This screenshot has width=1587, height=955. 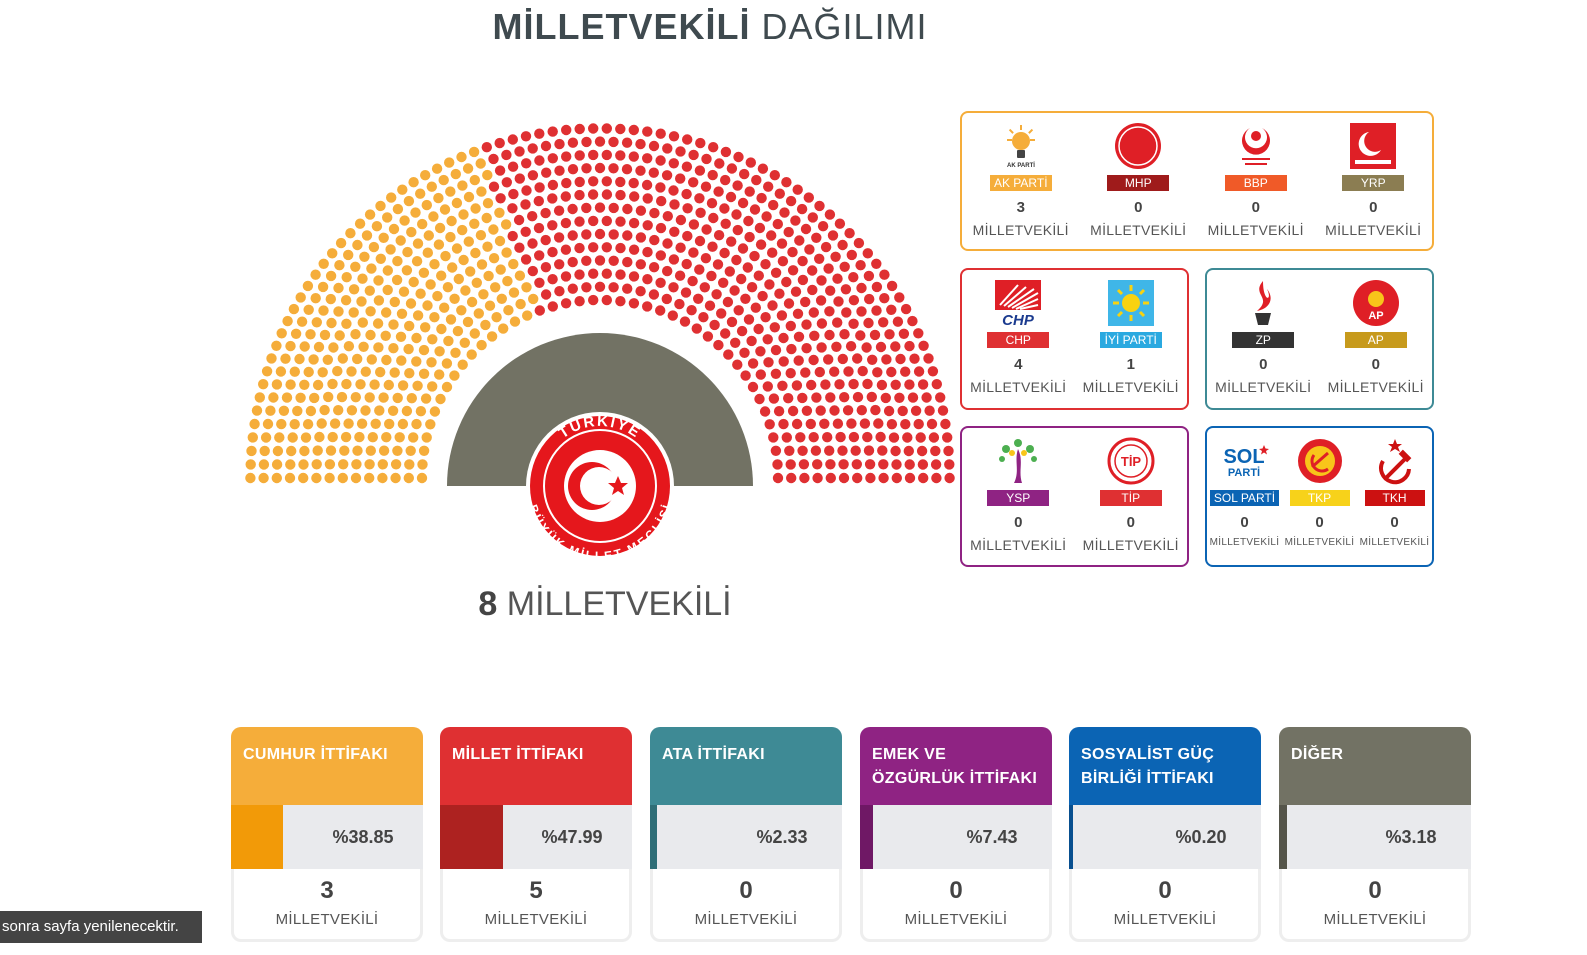 I want to click on alliance-card-cumhur: CUMHUR İTTİFAKI %38.85 3 MİLLETVEKİLİ, so click(x=327, y=834).